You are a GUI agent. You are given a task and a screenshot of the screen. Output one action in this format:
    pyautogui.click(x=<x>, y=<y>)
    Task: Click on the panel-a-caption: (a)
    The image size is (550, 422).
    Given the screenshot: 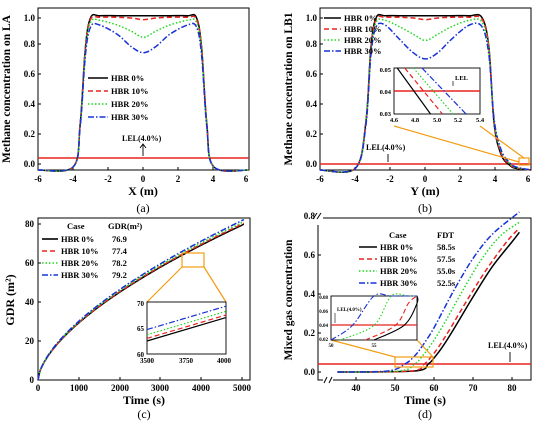 What is the action you would take?
    pyautogui.click(x=142, y=208)
    